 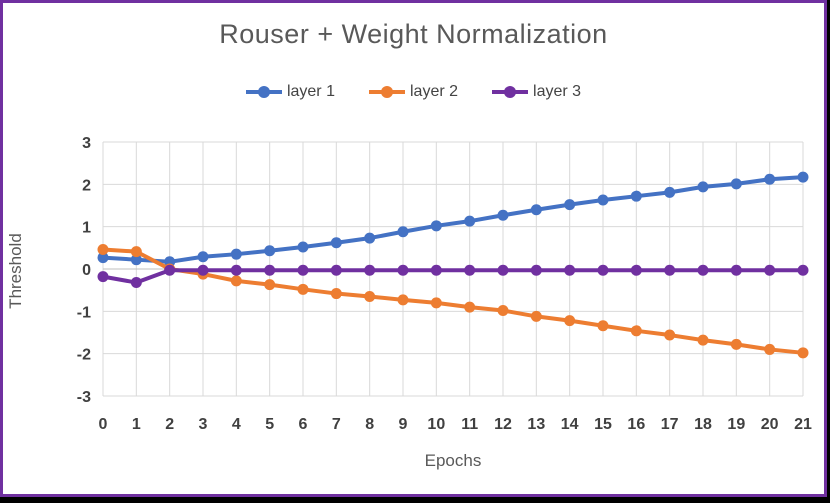 What do you see at coordinates (570, 424) in the screenshot?
I see `x-tick-label: 14` at bounding box center [570, 424].